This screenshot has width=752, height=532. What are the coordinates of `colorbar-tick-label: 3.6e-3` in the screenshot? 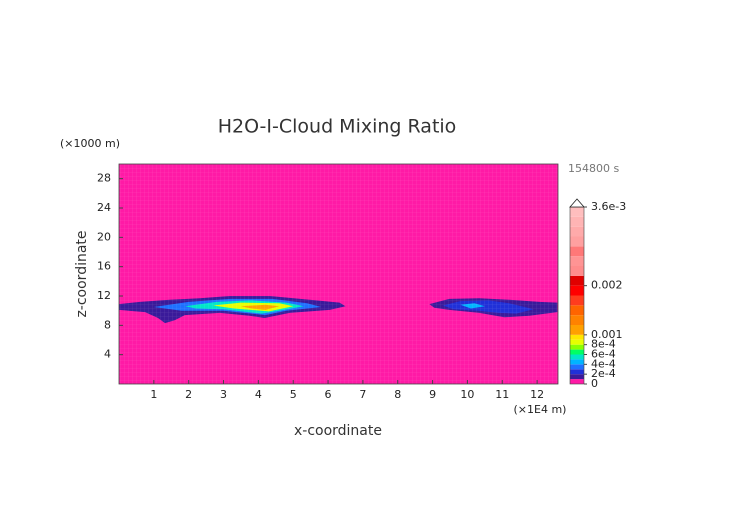 It's located at (608, 206).